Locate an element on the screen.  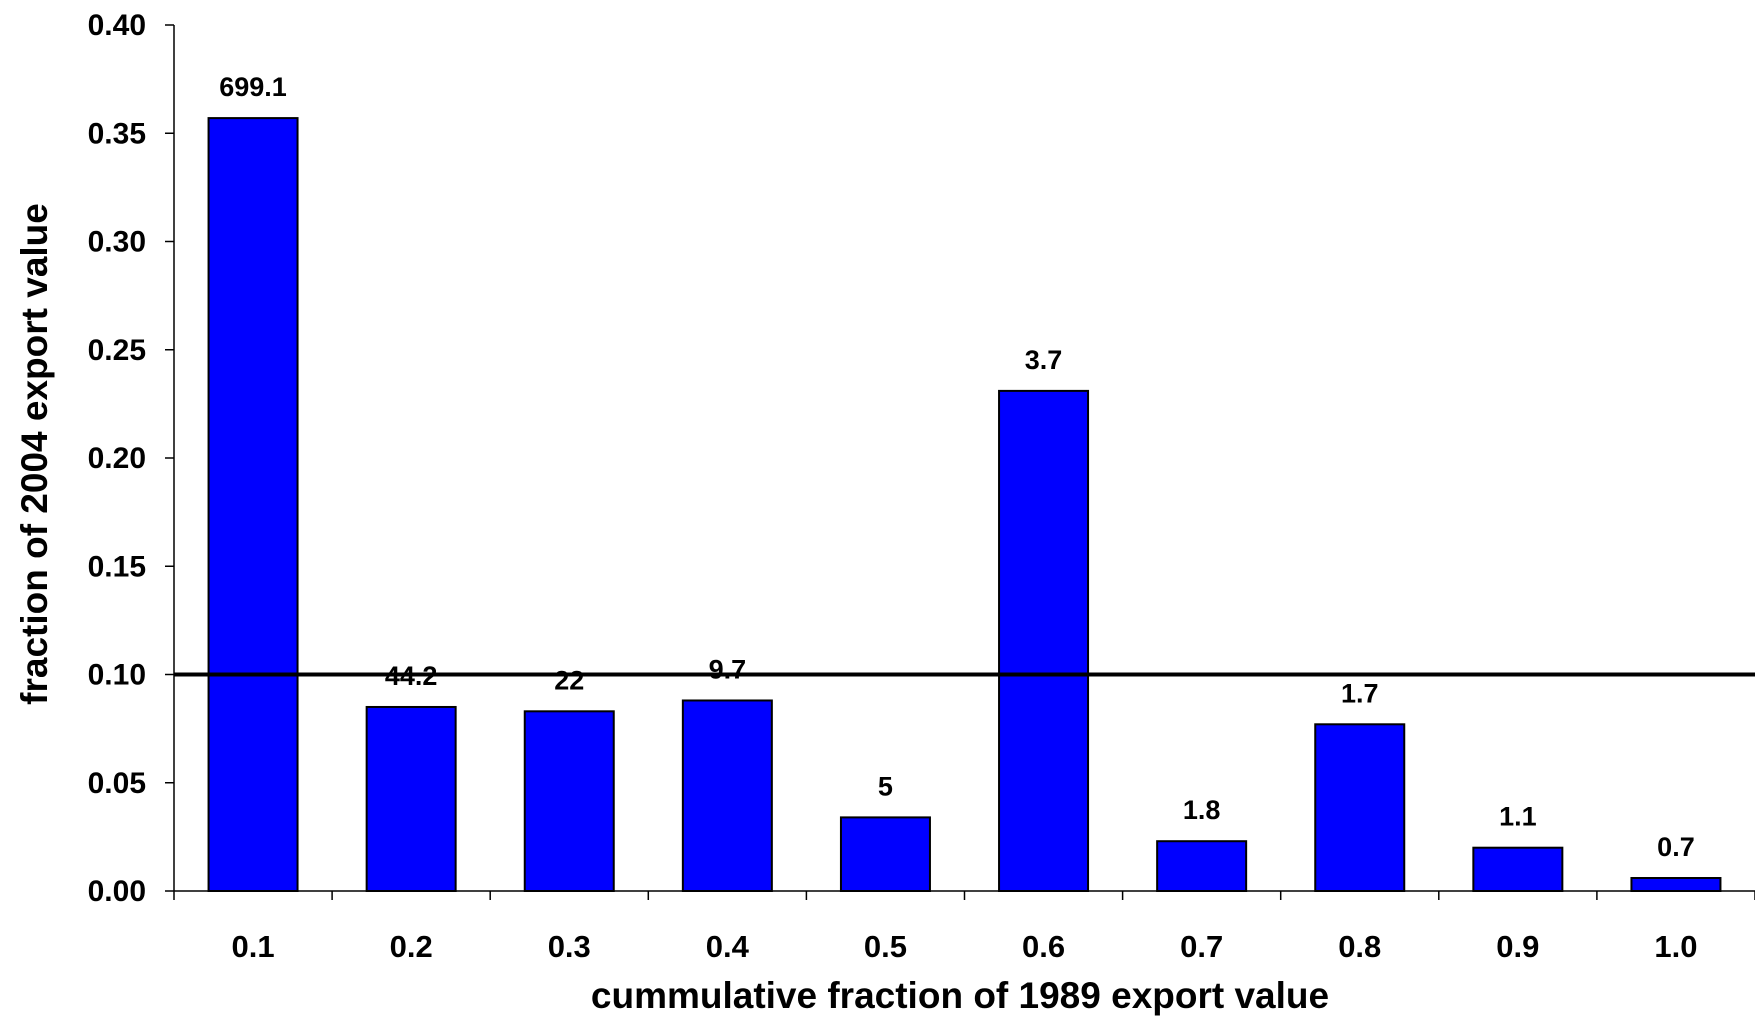
data-label: 1.8 is located at coordinates (1202, 810).